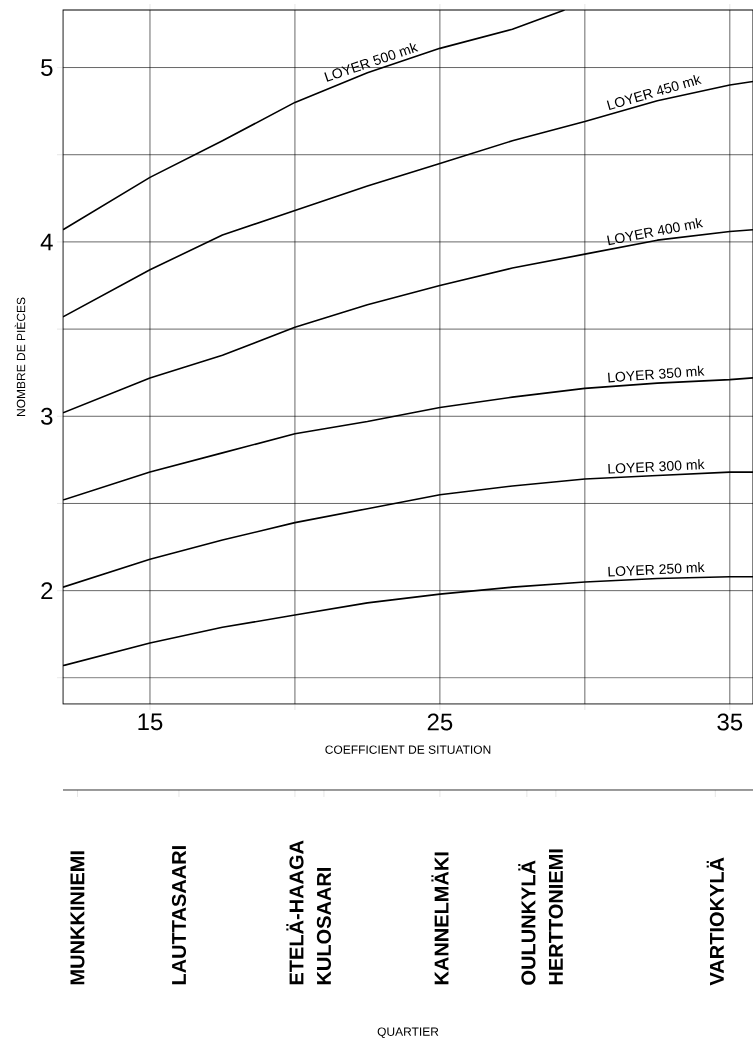 The width and height of the screenshot is (753, 1062). What do you see at coordinates (656, 569) in the screenshot?
I see `series-label: LOYER 250 mk` at bounding box center [656, 569].